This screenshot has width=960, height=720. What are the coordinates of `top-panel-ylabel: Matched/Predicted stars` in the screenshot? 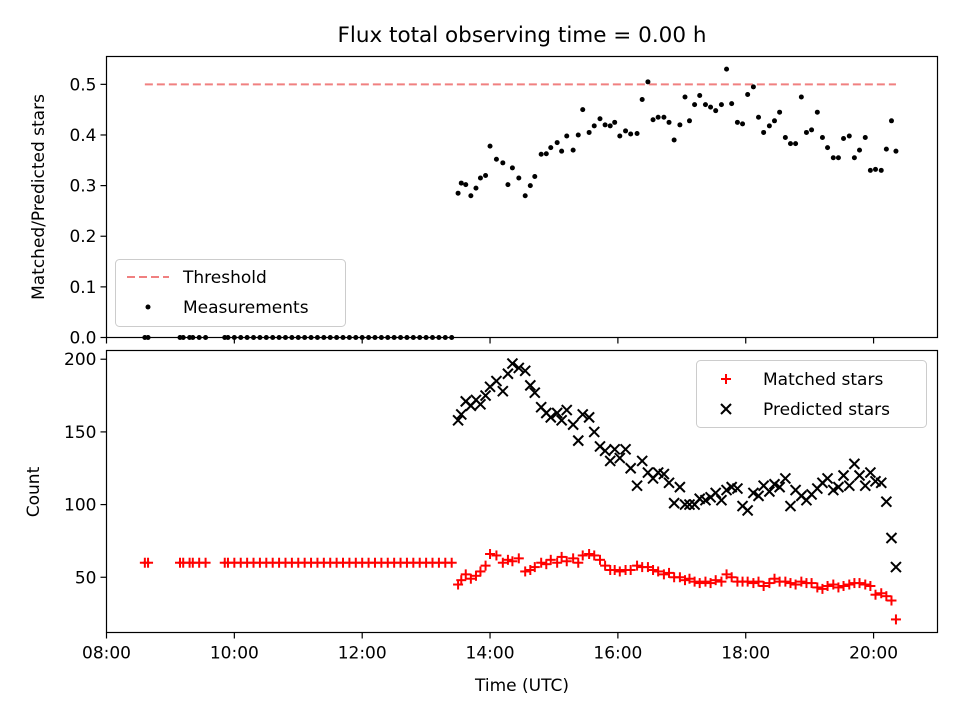 It's located at (39, 197).